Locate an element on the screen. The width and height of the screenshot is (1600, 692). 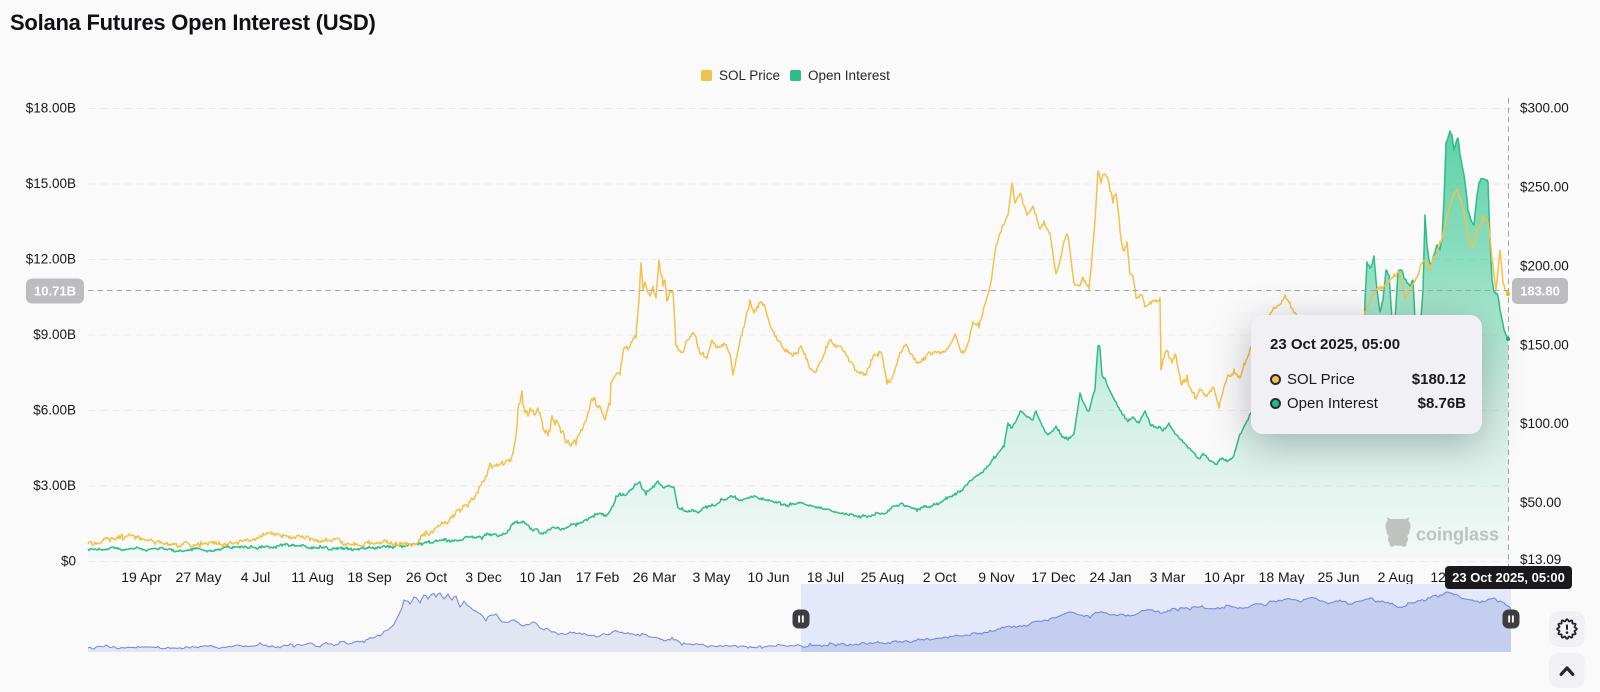
svg-text: 25 Aug is located at coordinates (883, 577).